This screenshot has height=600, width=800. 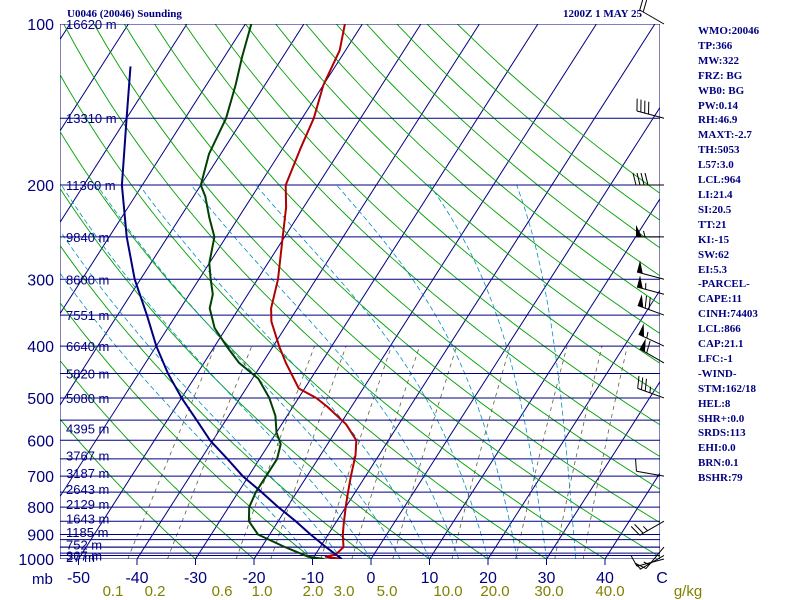 What do you see at coordinates (155, 591) in the screenshot?
I see `mixing-ratio-label: 0.2` at bounding box center [155, 591].